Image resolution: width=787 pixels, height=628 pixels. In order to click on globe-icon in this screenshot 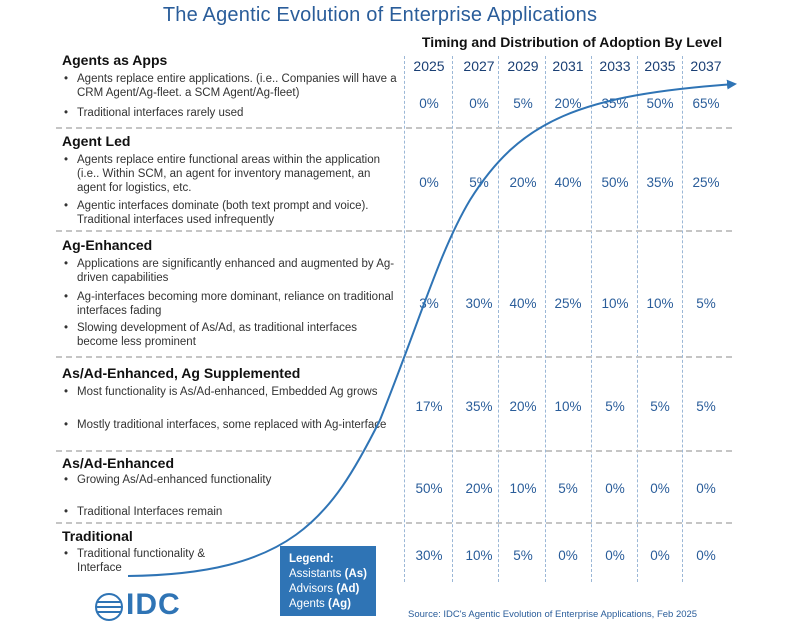, I will do `click(109, 607)`.